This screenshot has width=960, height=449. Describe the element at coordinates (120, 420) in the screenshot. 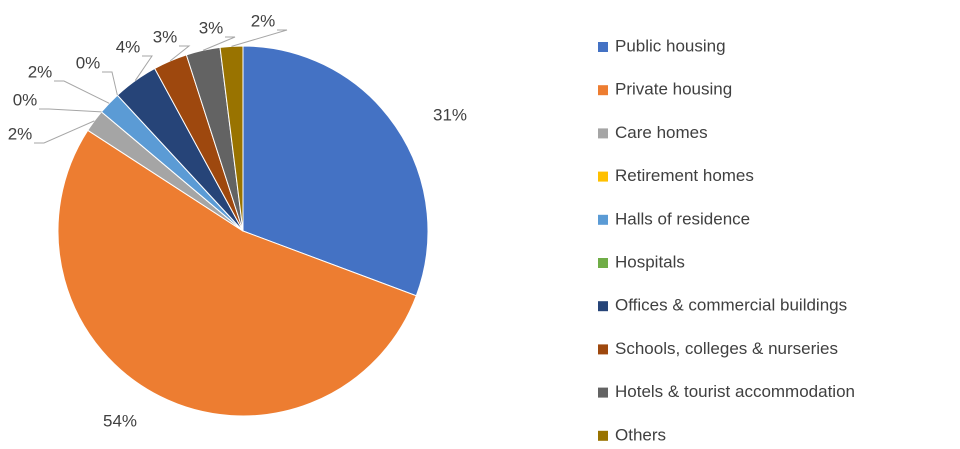

I see `data-label: 54%` at that location.